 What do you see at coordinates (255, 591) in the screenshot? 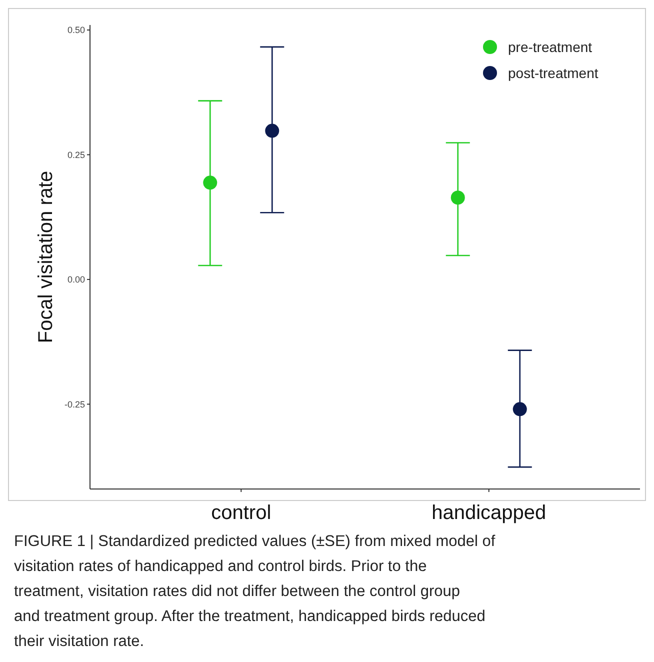
I see `caption: FIGURE 1 | Standardized predicted values (±SE) from mixed model of visitation rates of handicapped and control birds. Prior to the treatment, visitation rates did not differ between the control group and treatment group. After the treatment, handicapped birds reduced their visitation rate.` at bounding box center [255, 591].